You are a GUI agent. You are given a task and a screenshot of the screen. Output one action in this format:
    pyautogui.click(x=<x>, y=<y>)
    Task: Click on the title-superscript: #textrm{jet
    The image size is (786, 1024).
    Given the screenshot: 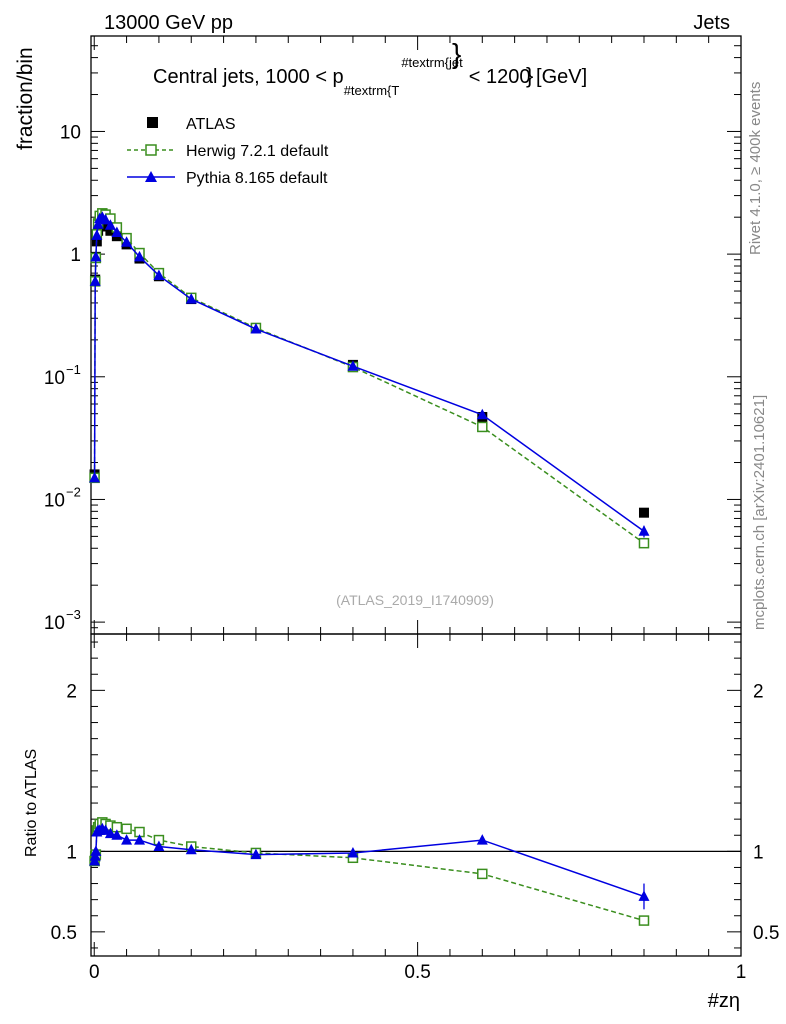 What is the action you would take?
    pyautogui.click(x=432, y=62)
    